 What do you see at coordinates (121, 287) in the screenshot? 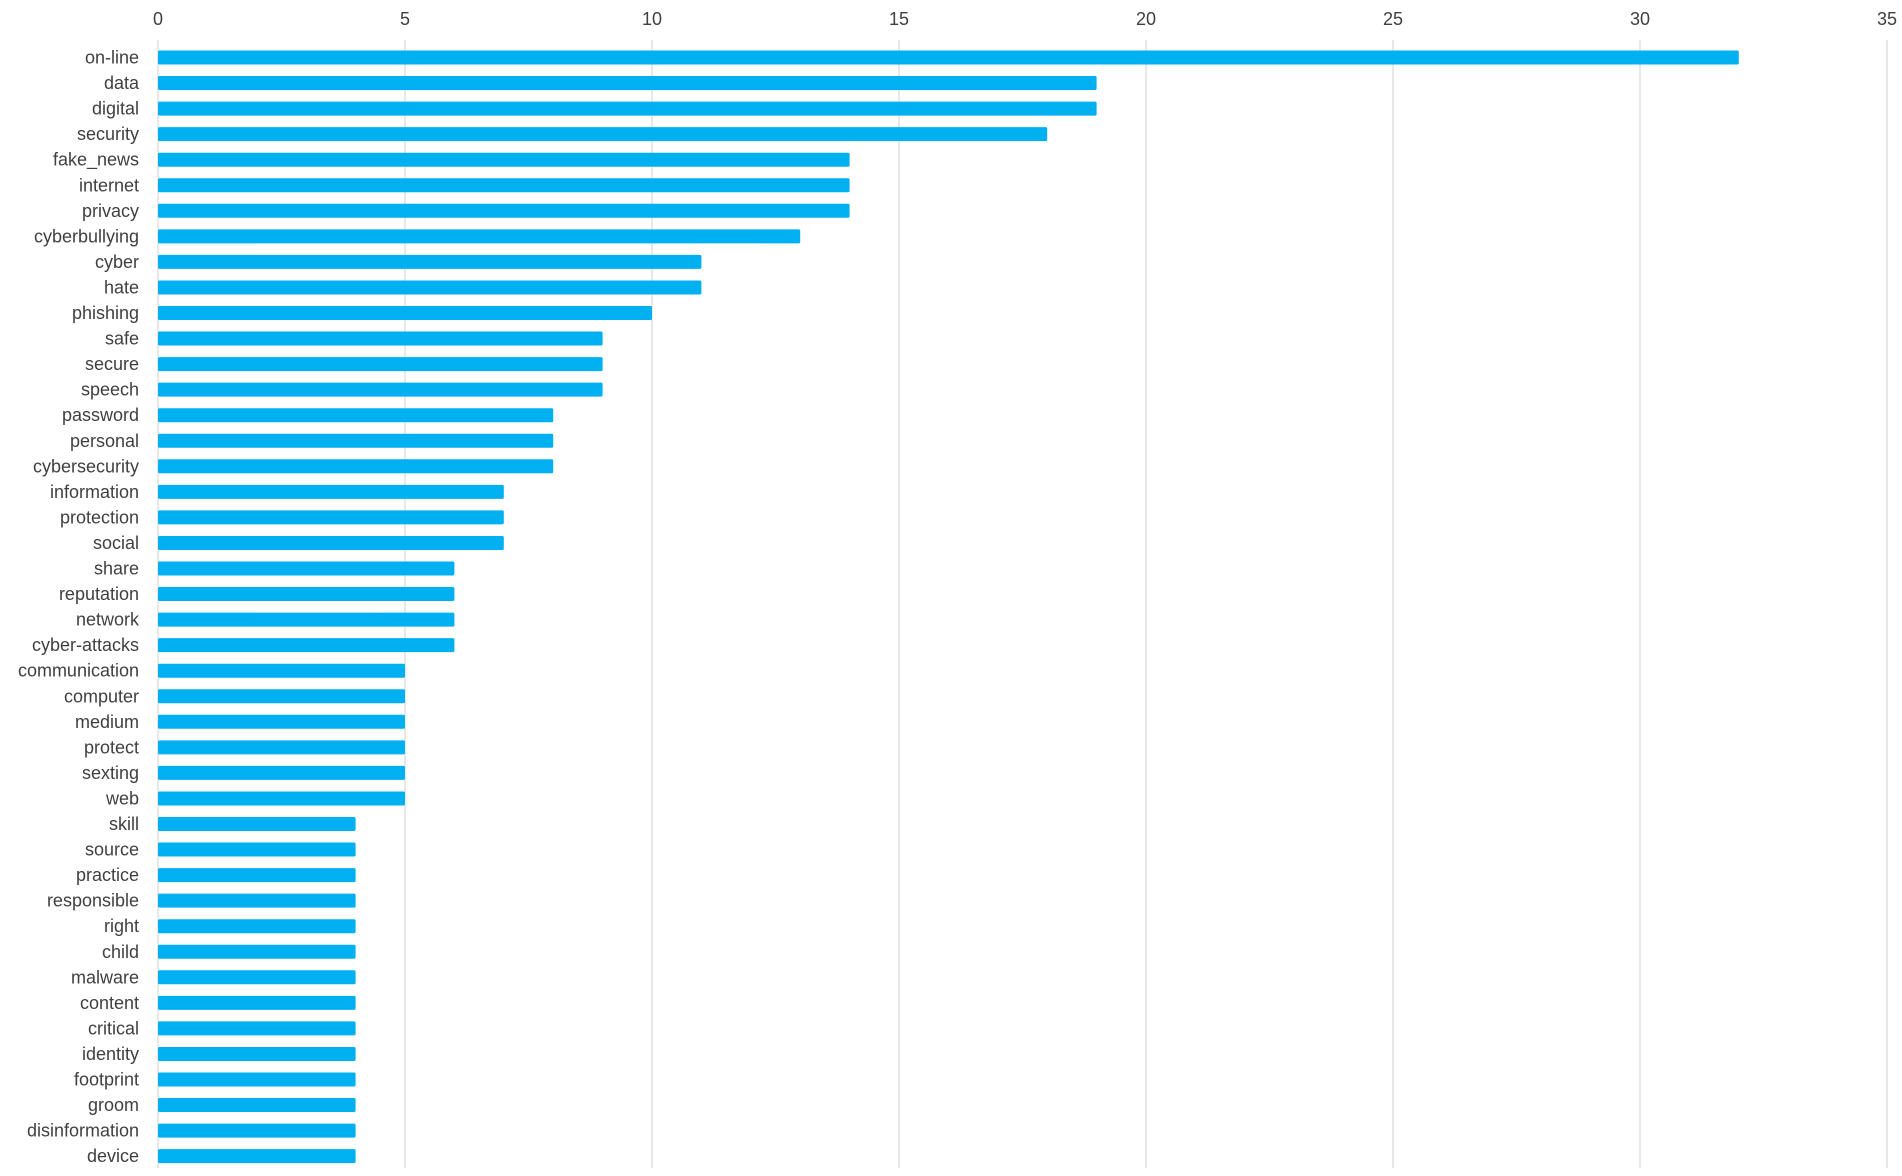
I see `category-label: hate` at bounding box center [121, 287].